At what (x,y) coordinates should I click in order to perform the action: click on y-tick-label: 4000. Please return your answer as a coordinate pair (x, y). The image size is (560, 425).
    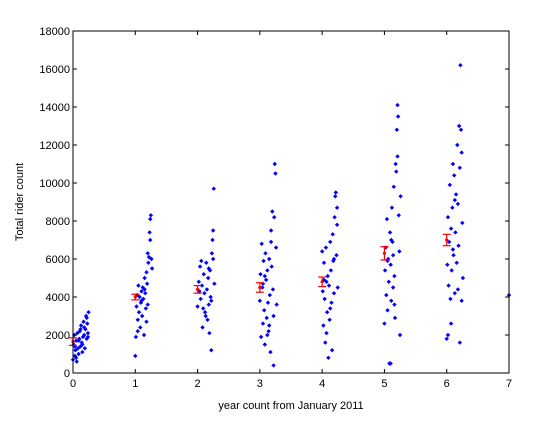
    Looking at the image, I should click on (58, 298).